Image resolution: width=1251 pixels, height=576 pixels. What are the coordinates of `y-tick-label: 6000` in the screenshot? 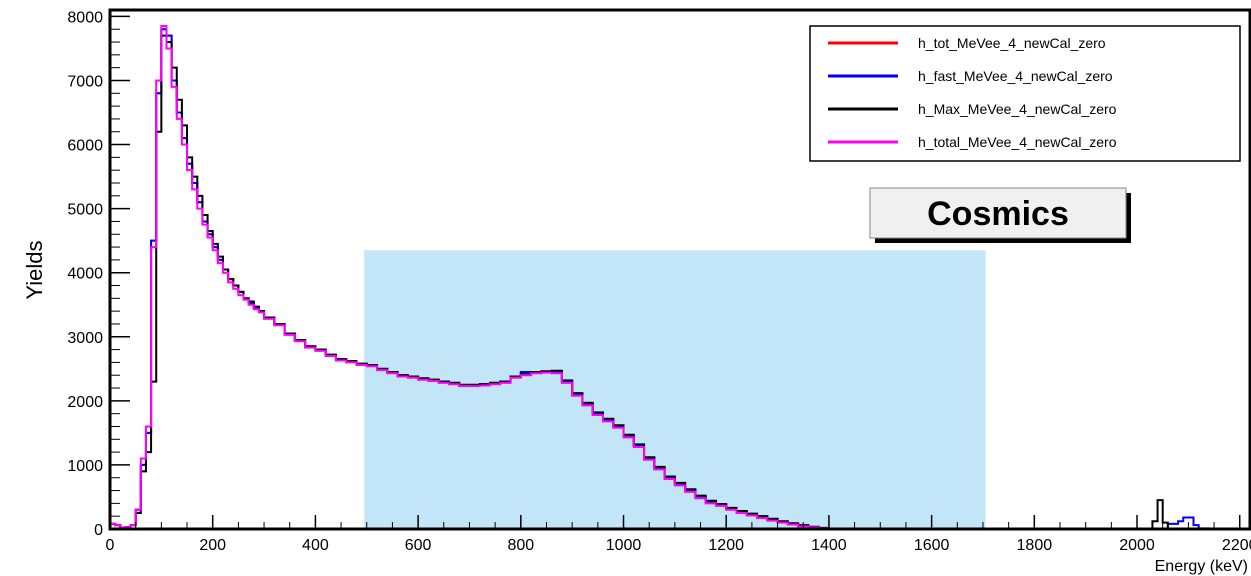 It's located at (85, 146).